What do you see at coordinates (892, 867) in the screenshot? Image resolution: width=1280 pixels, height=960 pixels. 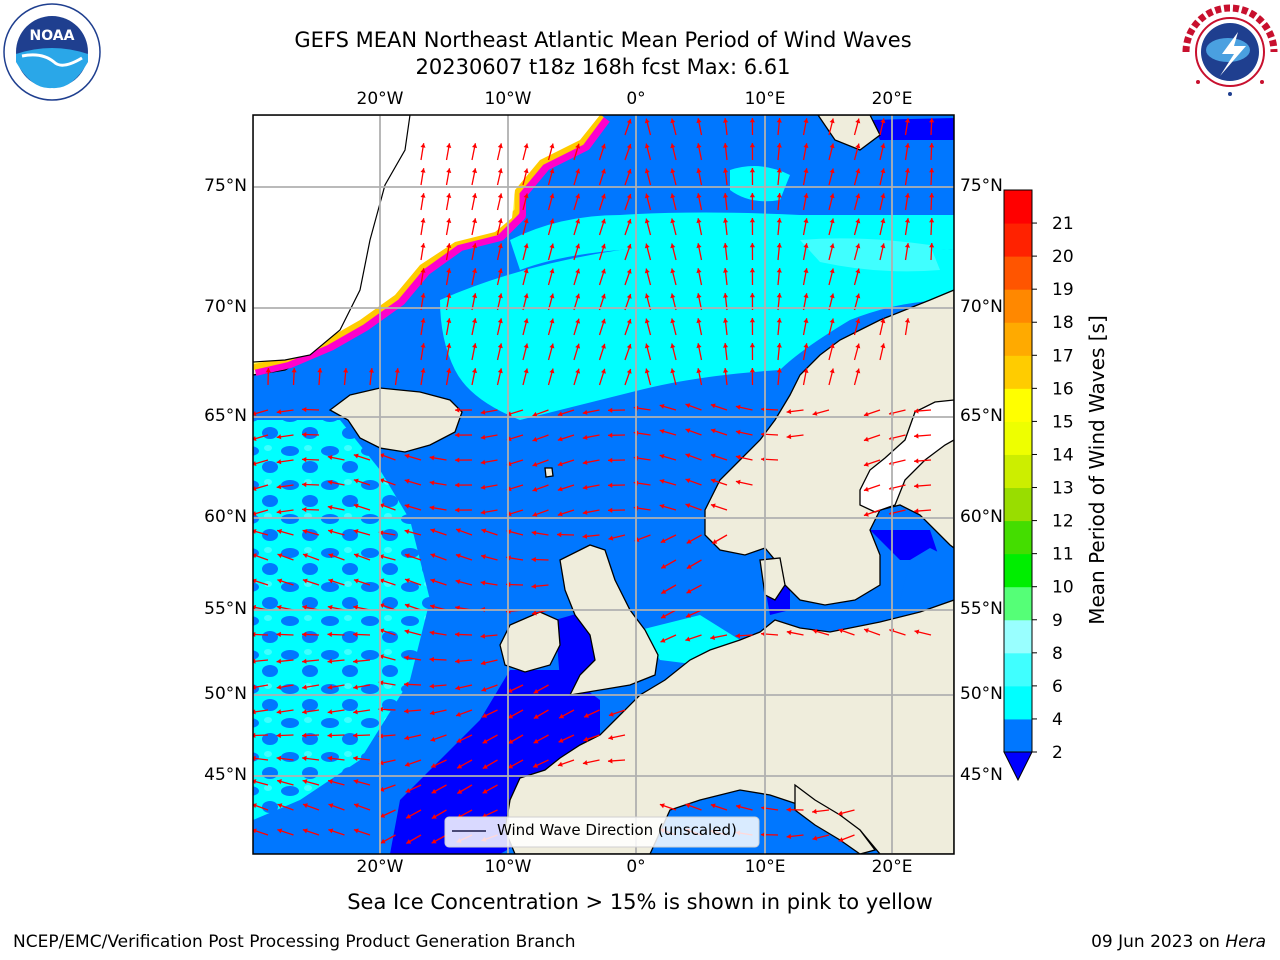 I see `lon-label-bottom: 20°E` at bounding box center [892, 867].